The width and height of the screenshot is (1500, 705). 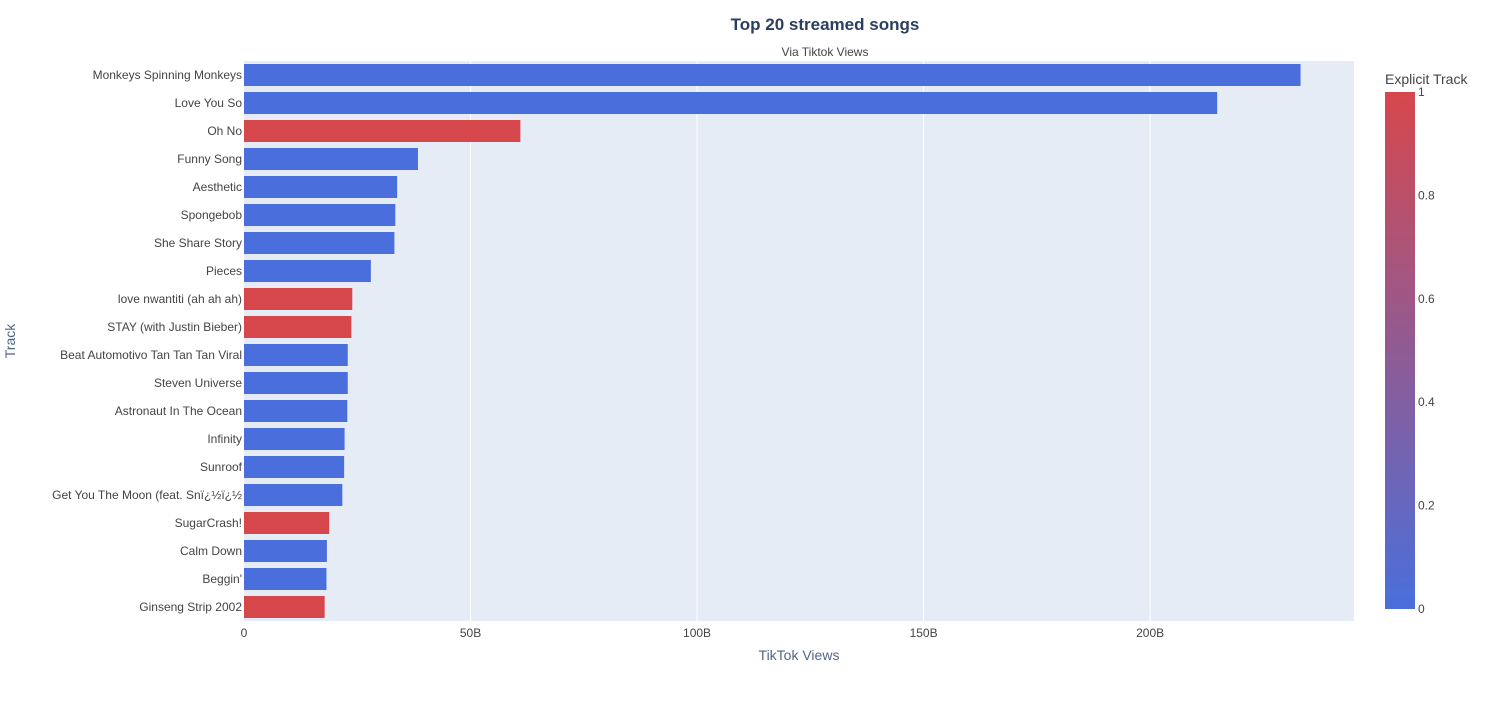 I want to click on y-axis-title: Track, so click(x=10, y=340).